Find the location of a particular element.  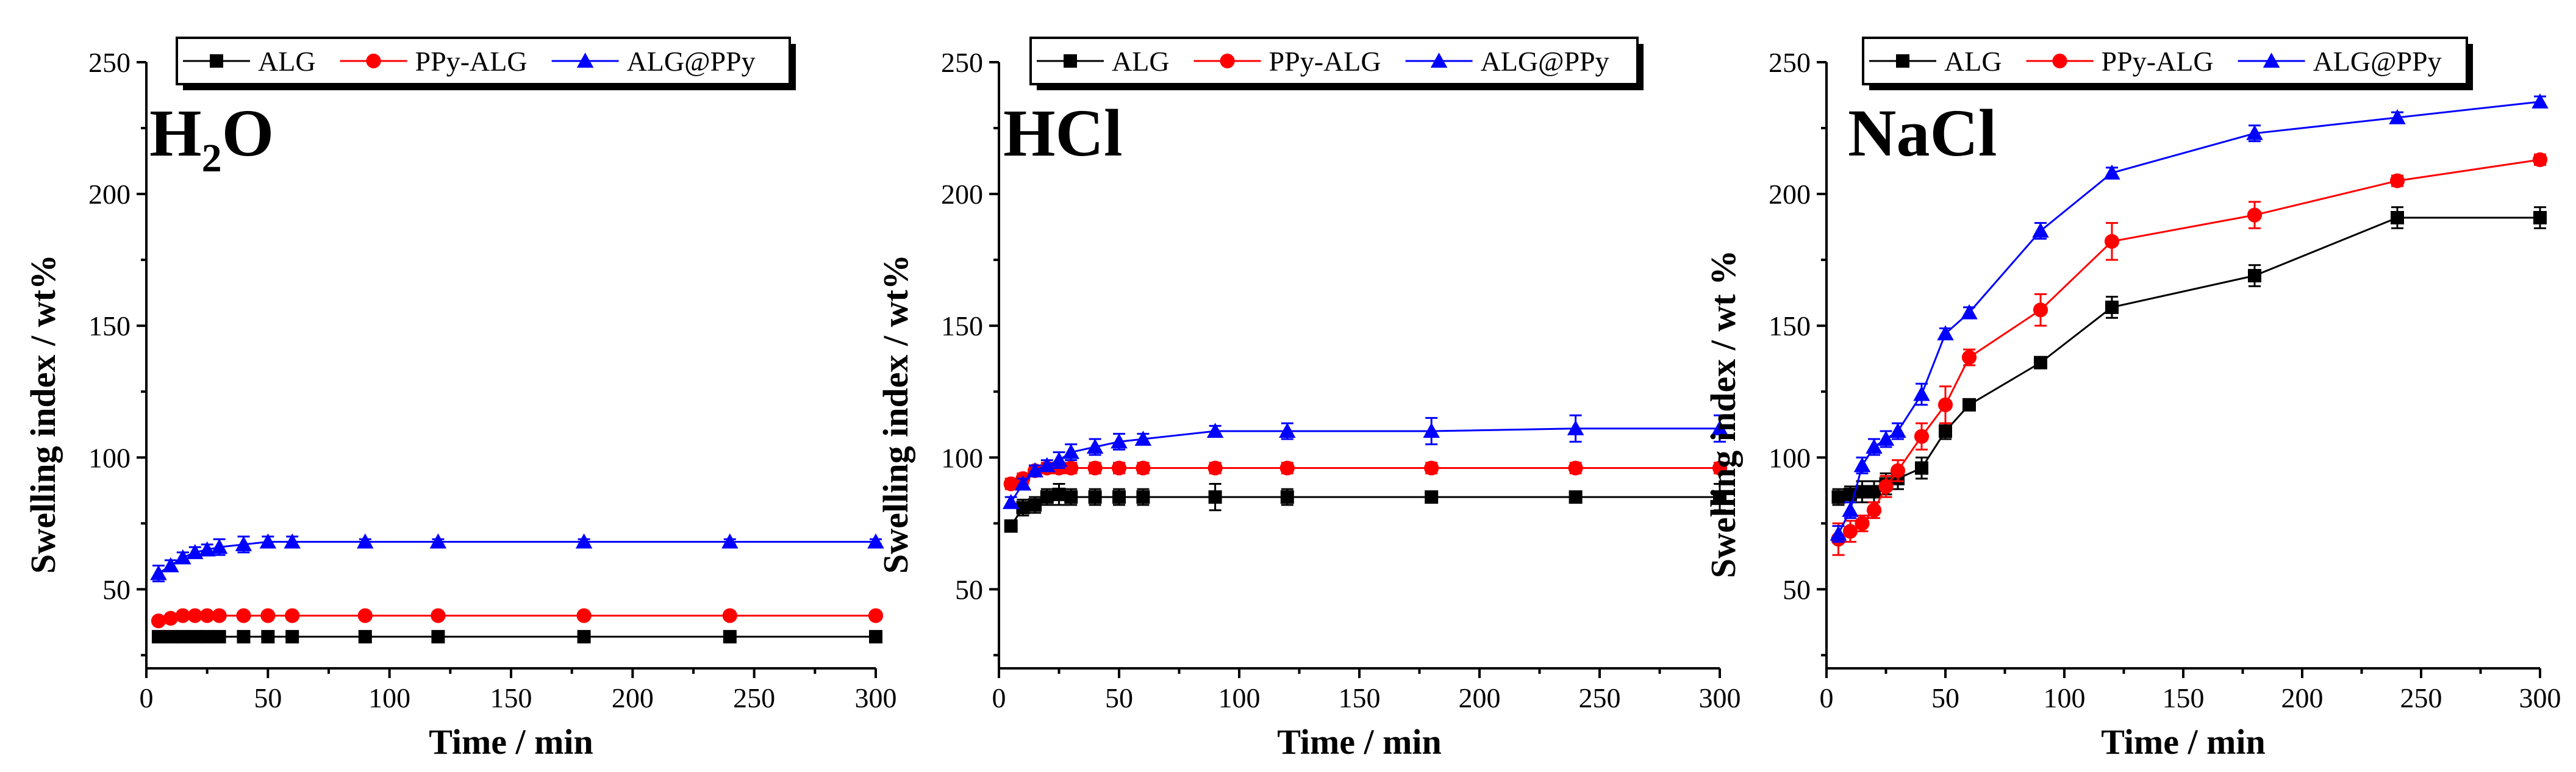

legend: ALG PPy-ALG ALG@PPy is located at coordinates (1336, 64).